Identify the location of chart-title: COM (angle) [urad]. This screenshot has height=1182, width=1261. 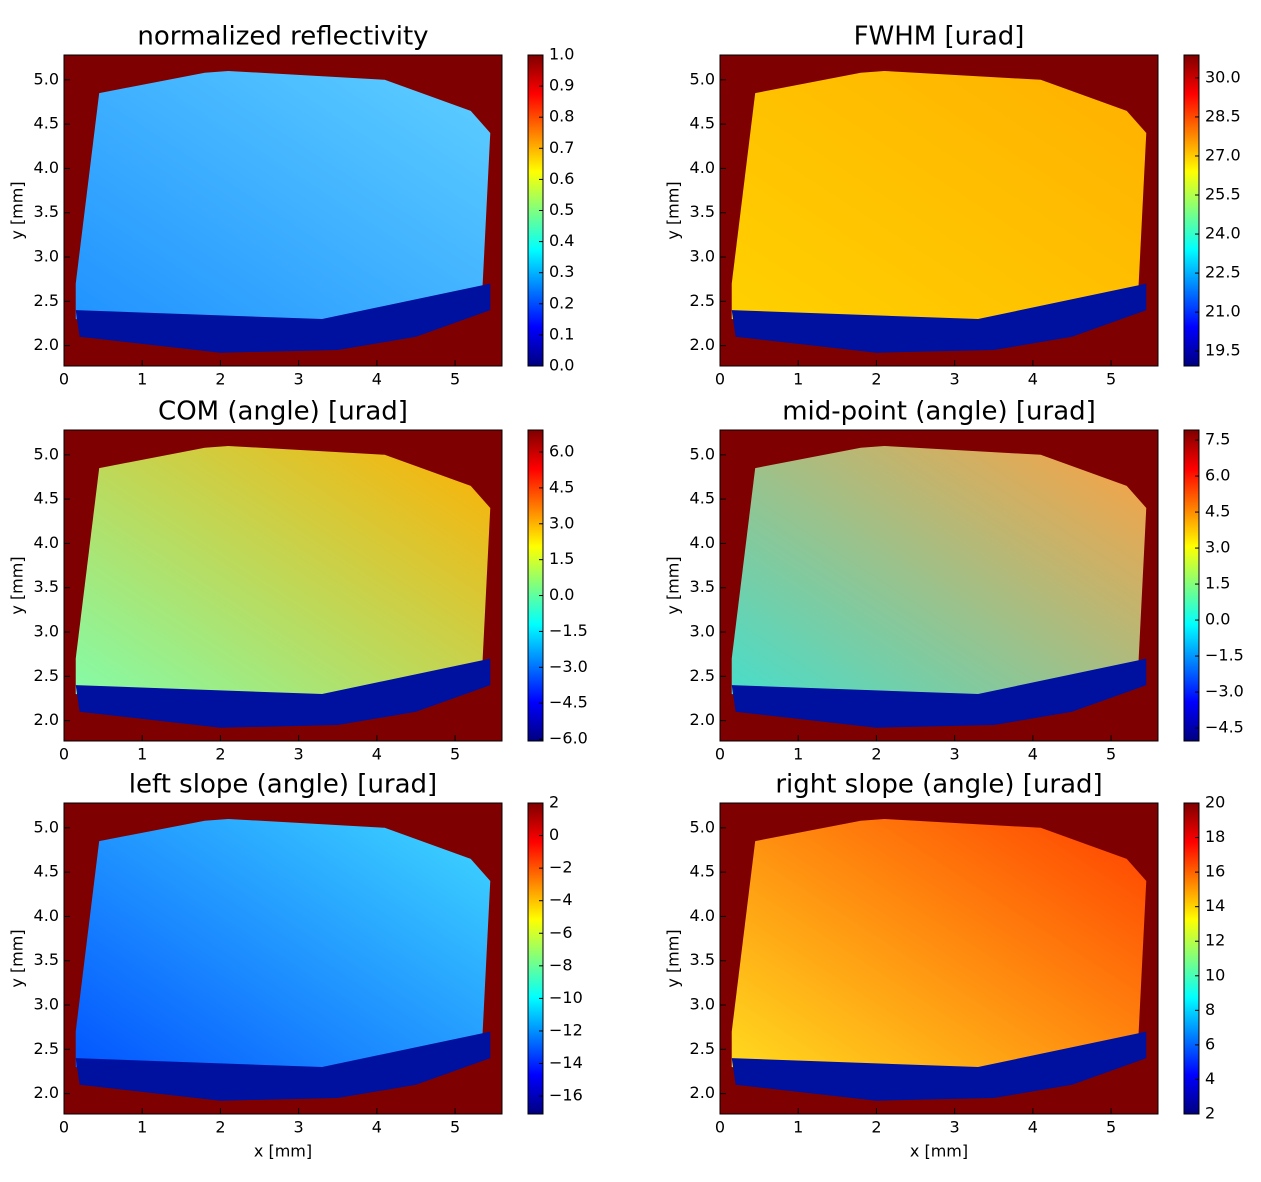
(283, 412).